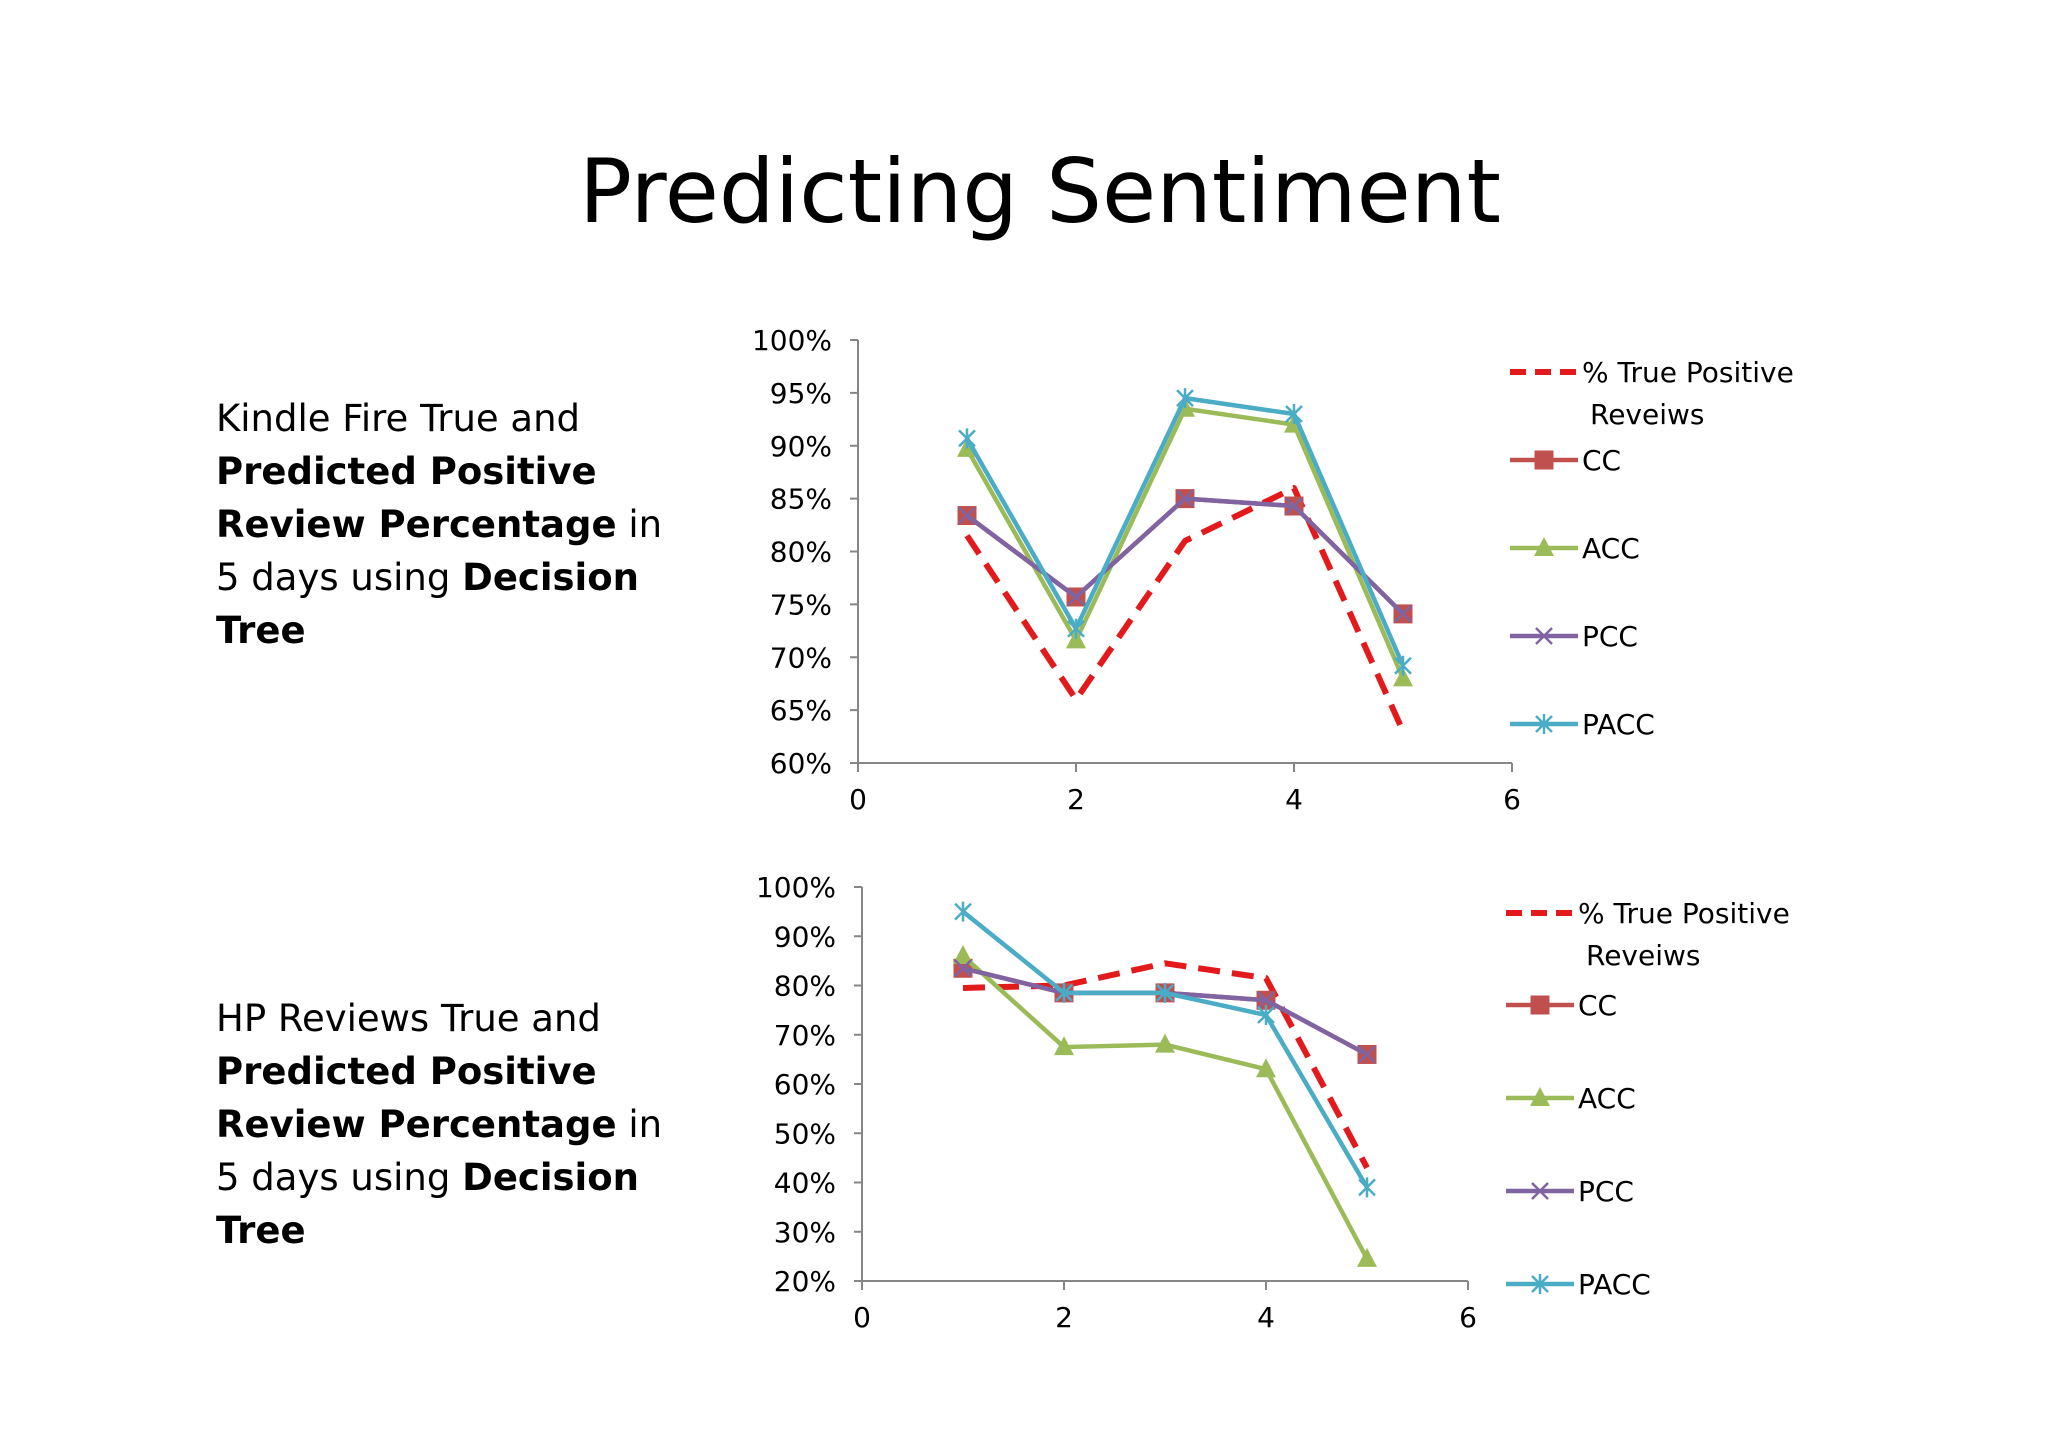 The image size is (2048, 1447). I want to click on axes: 60% 65% 70% 75% 80% 85% 90% 95% 100% 0 2 4 6, so click(1136, 570).